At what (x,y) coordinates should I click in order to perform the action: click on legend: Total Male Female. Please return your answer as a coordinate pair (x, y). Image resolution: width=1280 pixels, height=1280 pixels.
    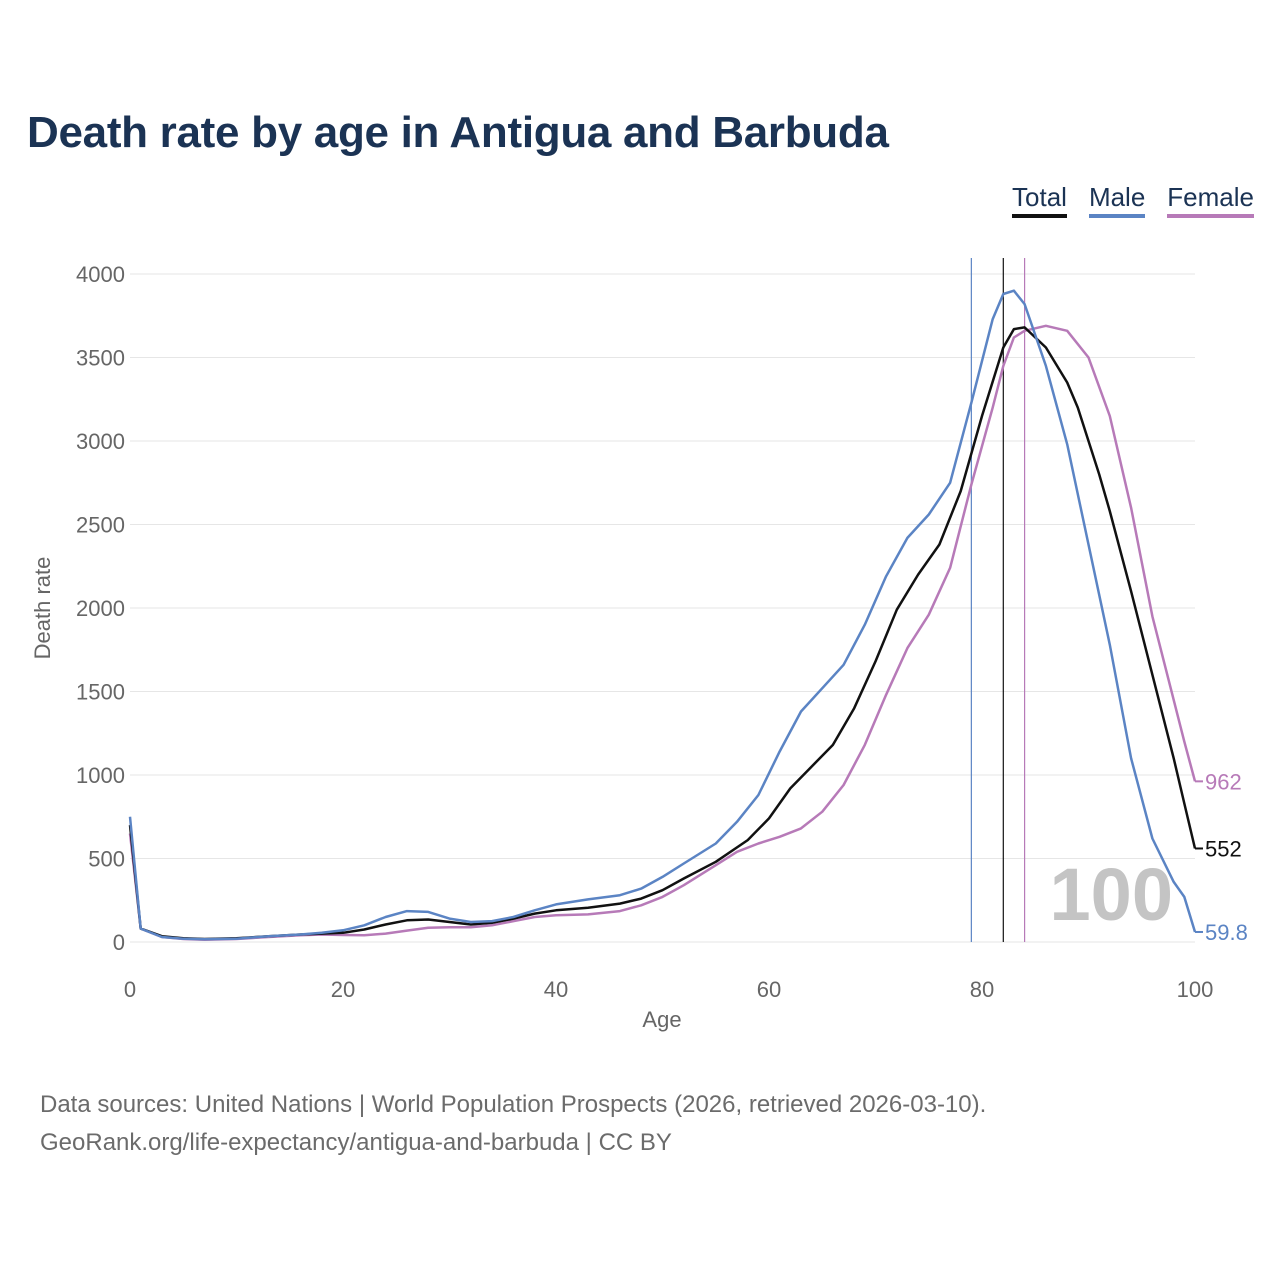
    Looking at the image, I should click on (1133, 200).